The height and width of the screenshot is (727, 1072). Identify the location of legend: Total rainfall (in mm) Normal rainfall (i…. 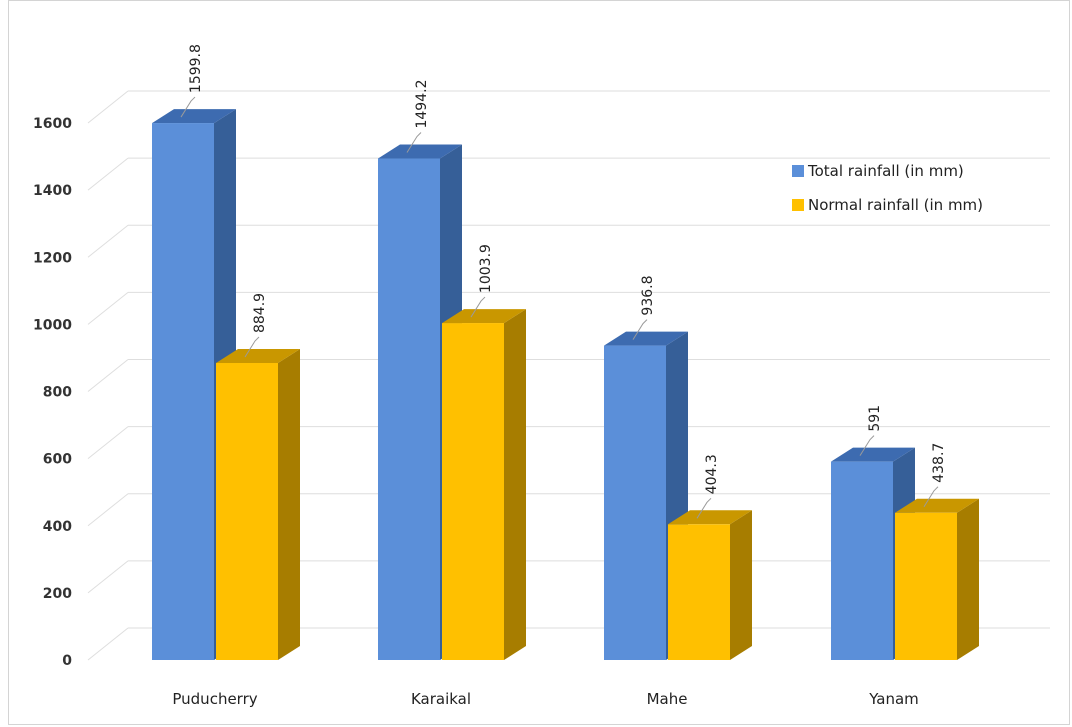
(887, 188).